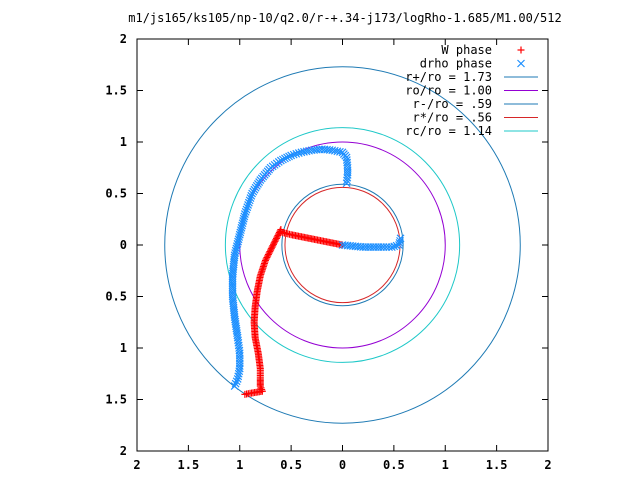  What do you see at coordinates (448, 77) in the screenshot?
I see `legend-label: r+/ro = 1.73` at bounding box center [448, 77].